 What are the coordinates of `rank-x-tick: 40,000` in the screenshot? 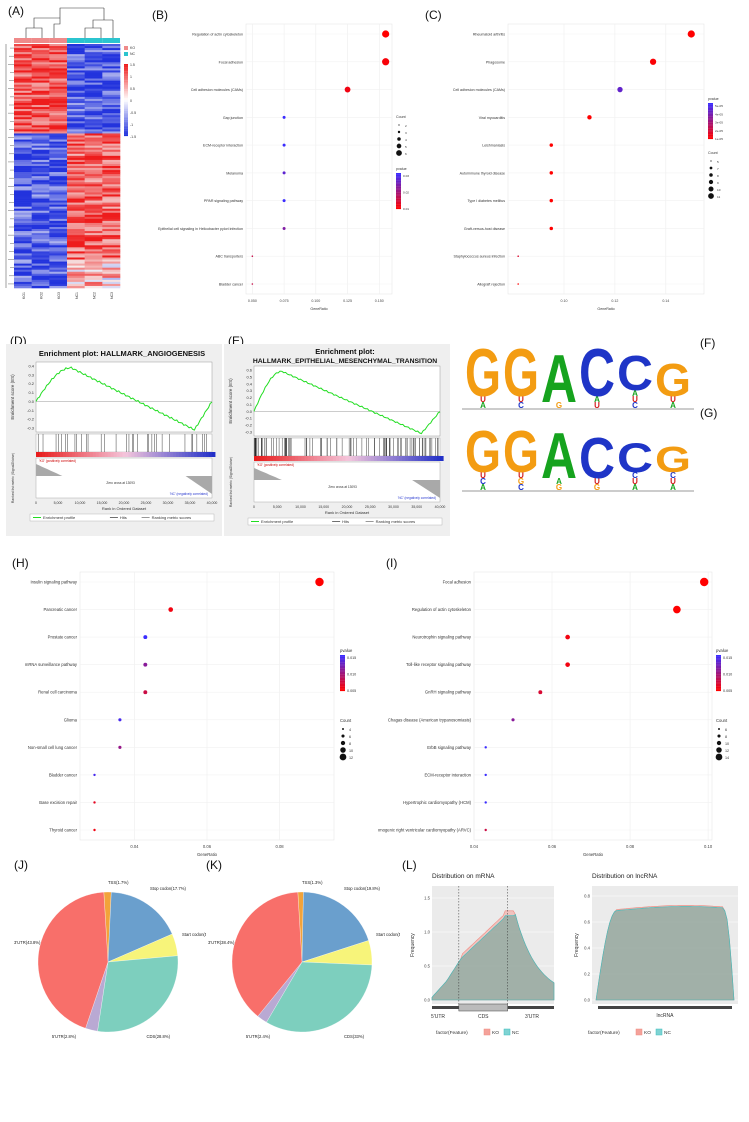 It's located at (212, 503).